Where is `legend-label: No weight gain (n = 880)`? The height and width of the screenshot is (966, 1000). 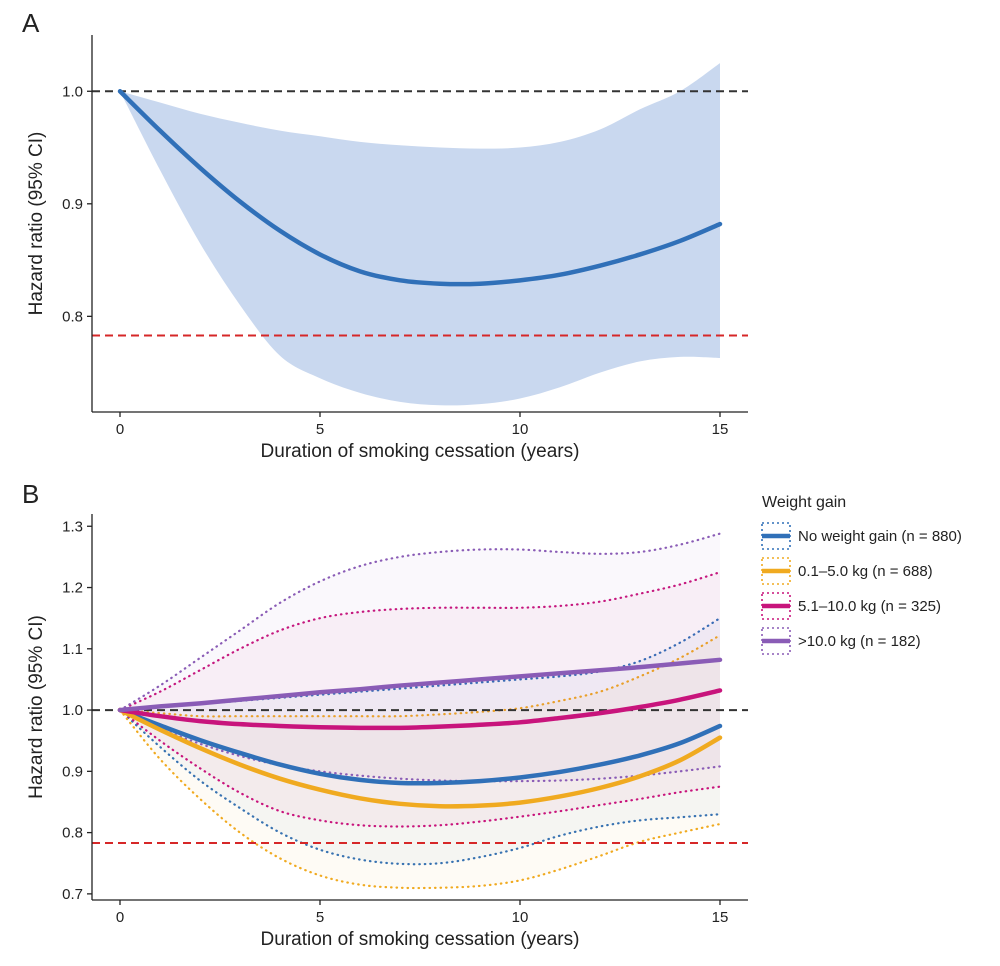 legend-label: No weight gain (n = 880) is located at coordinates (880, 536).